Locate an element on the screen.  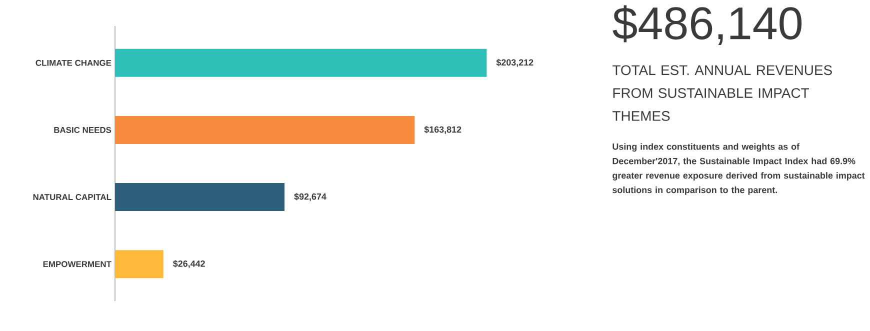
y-tick-label: BASIC NEEDS is located at coordinates (83, 129).